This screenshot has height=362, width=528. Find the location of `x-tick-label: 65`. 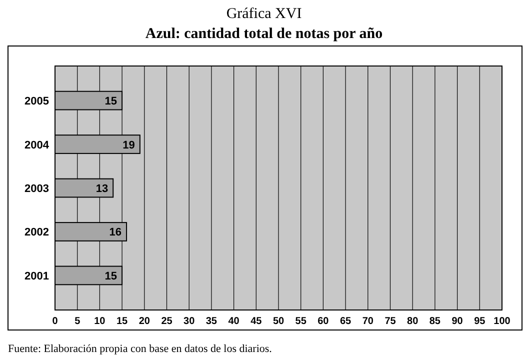

x-tick-label: 65 is located at coordinates (346, 321).